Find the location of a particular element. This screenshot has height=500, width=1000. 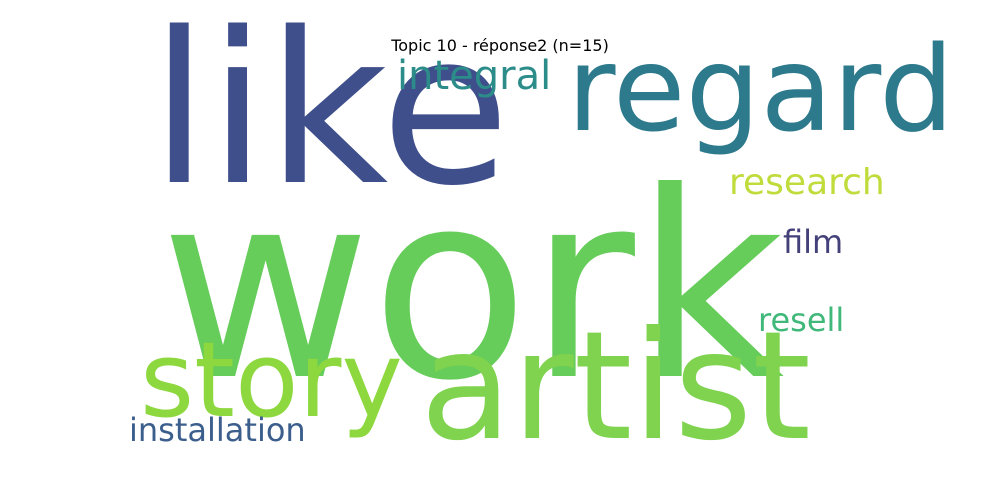

word-artist: artist is located at coordinates (616, 387).